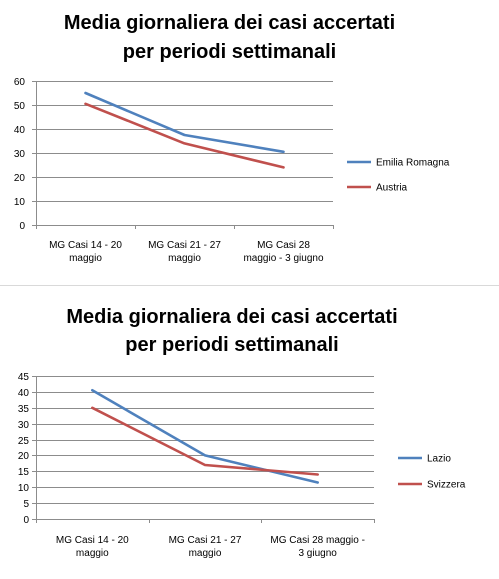 Image resolution: width=499 pixels, height=579 pixels. Describe the element at coordinates (184, 245) in the screenshot. I see `chart-1-category-label: MG Casi 21 - 27` at that location.